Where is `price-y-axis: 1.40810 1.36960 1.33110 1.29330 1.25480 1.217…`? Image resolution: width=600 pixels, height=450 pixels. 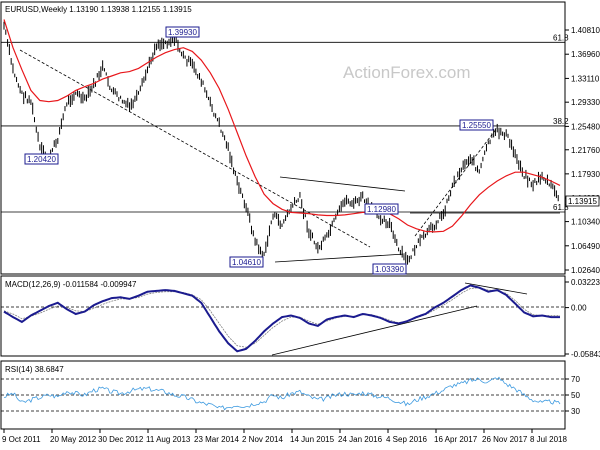 price-y-axis: 1.40810 1.36960 1.33110 1.29330 1.25480 1.217… is located at coordinates (582, 150).